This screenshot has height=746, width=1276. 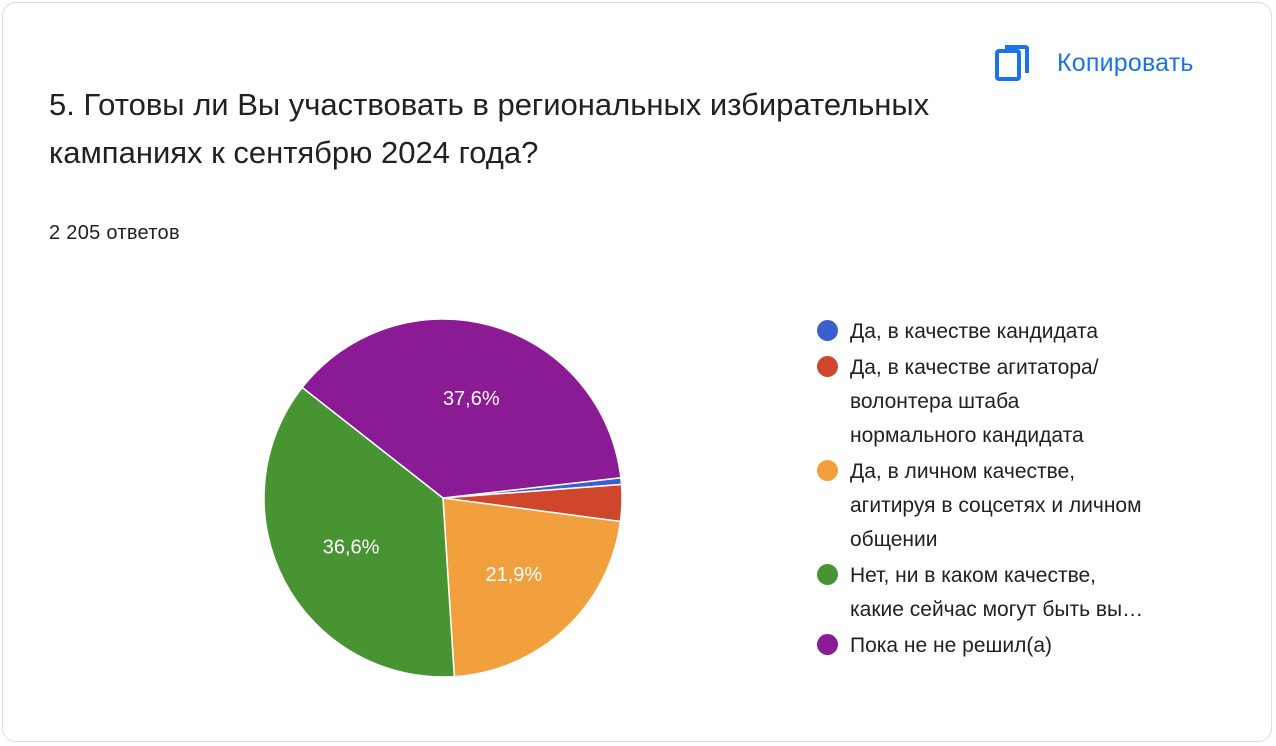 I want to click on legend-item-0: Да, в качестве кандидата, so click(x=1017, y=332).